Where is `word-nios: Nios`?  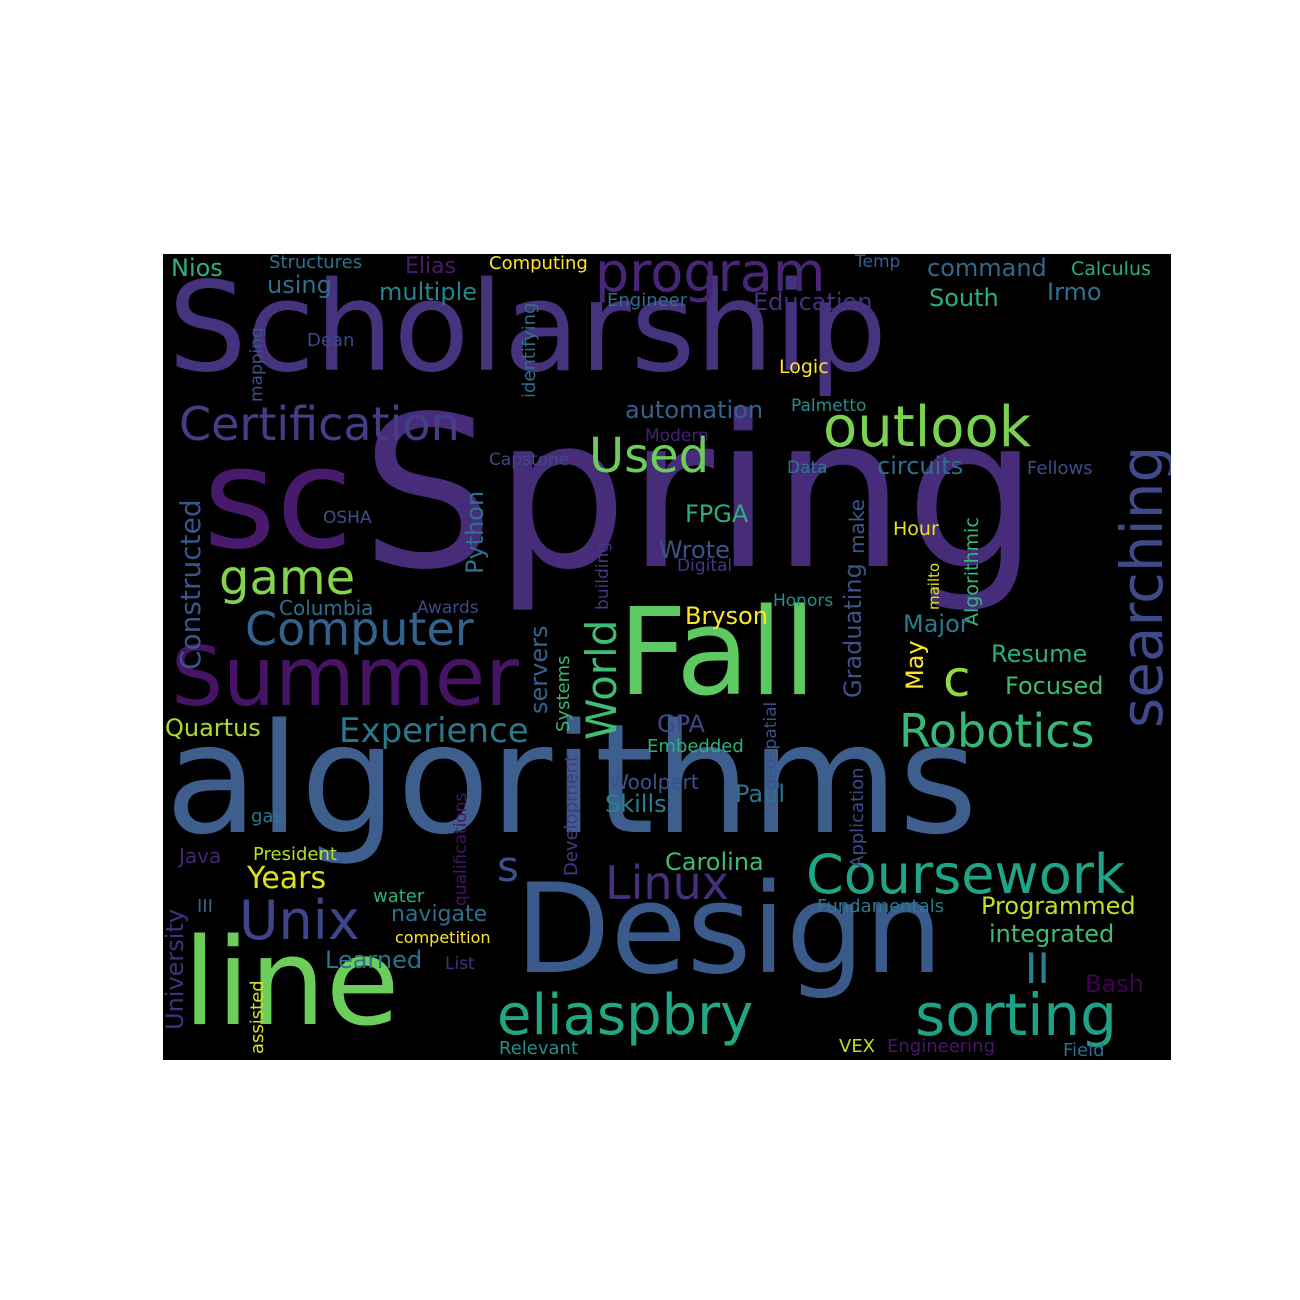 word-nios: Nios is located at coordinates (197, 268).